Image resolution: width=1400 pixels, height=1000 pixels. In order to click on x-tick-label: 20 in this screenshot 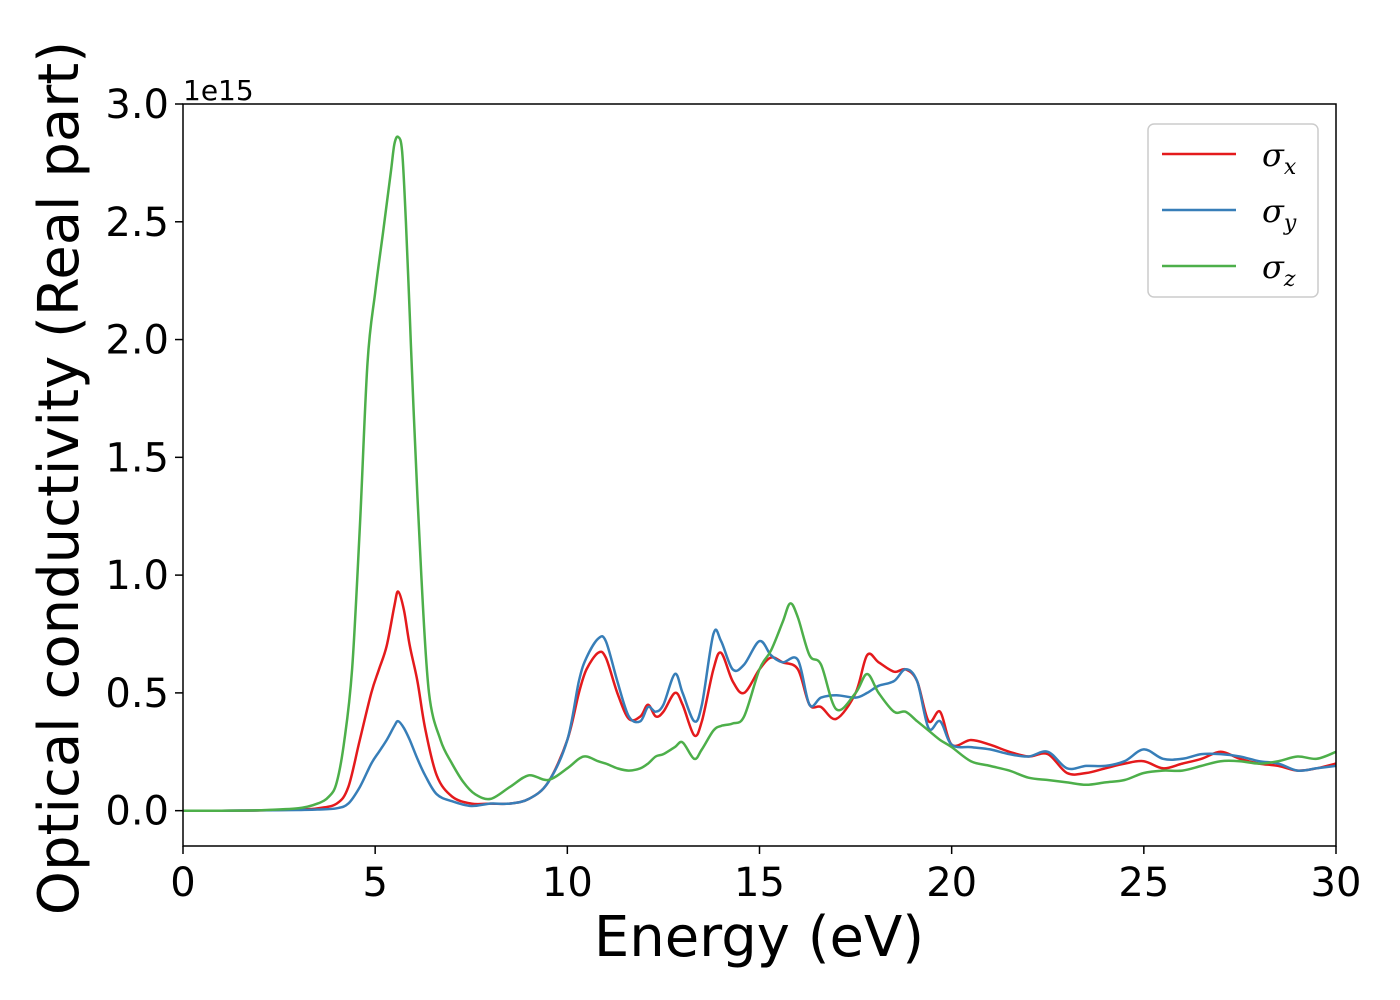, I will do `click(951, 883)`.